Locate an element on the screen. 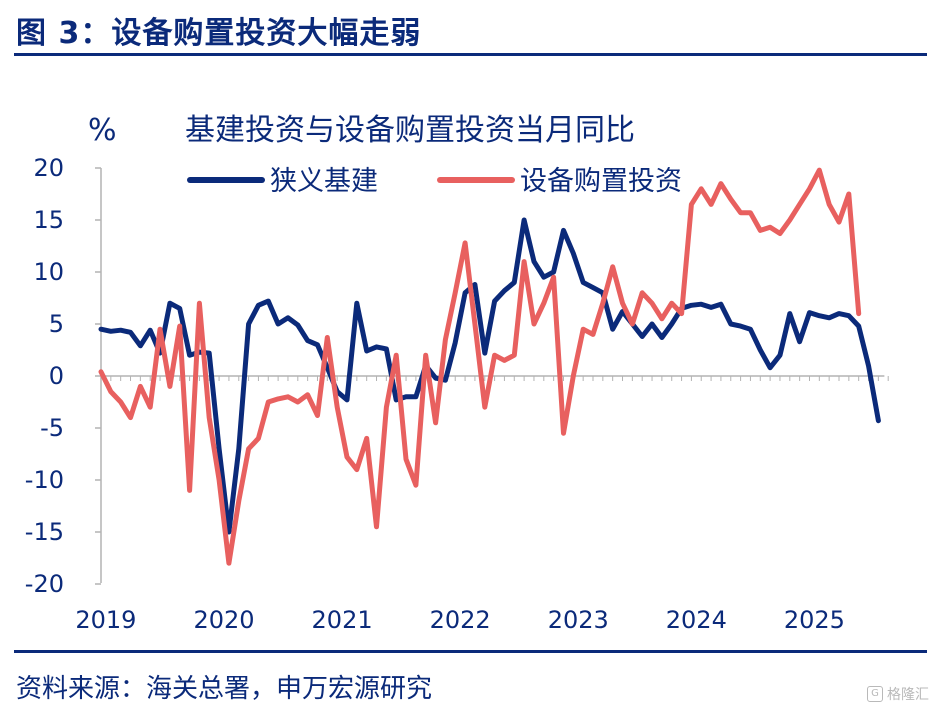 The height and width of the screenshot is (715, 937). top-rule is located at coordinates (470, 54).